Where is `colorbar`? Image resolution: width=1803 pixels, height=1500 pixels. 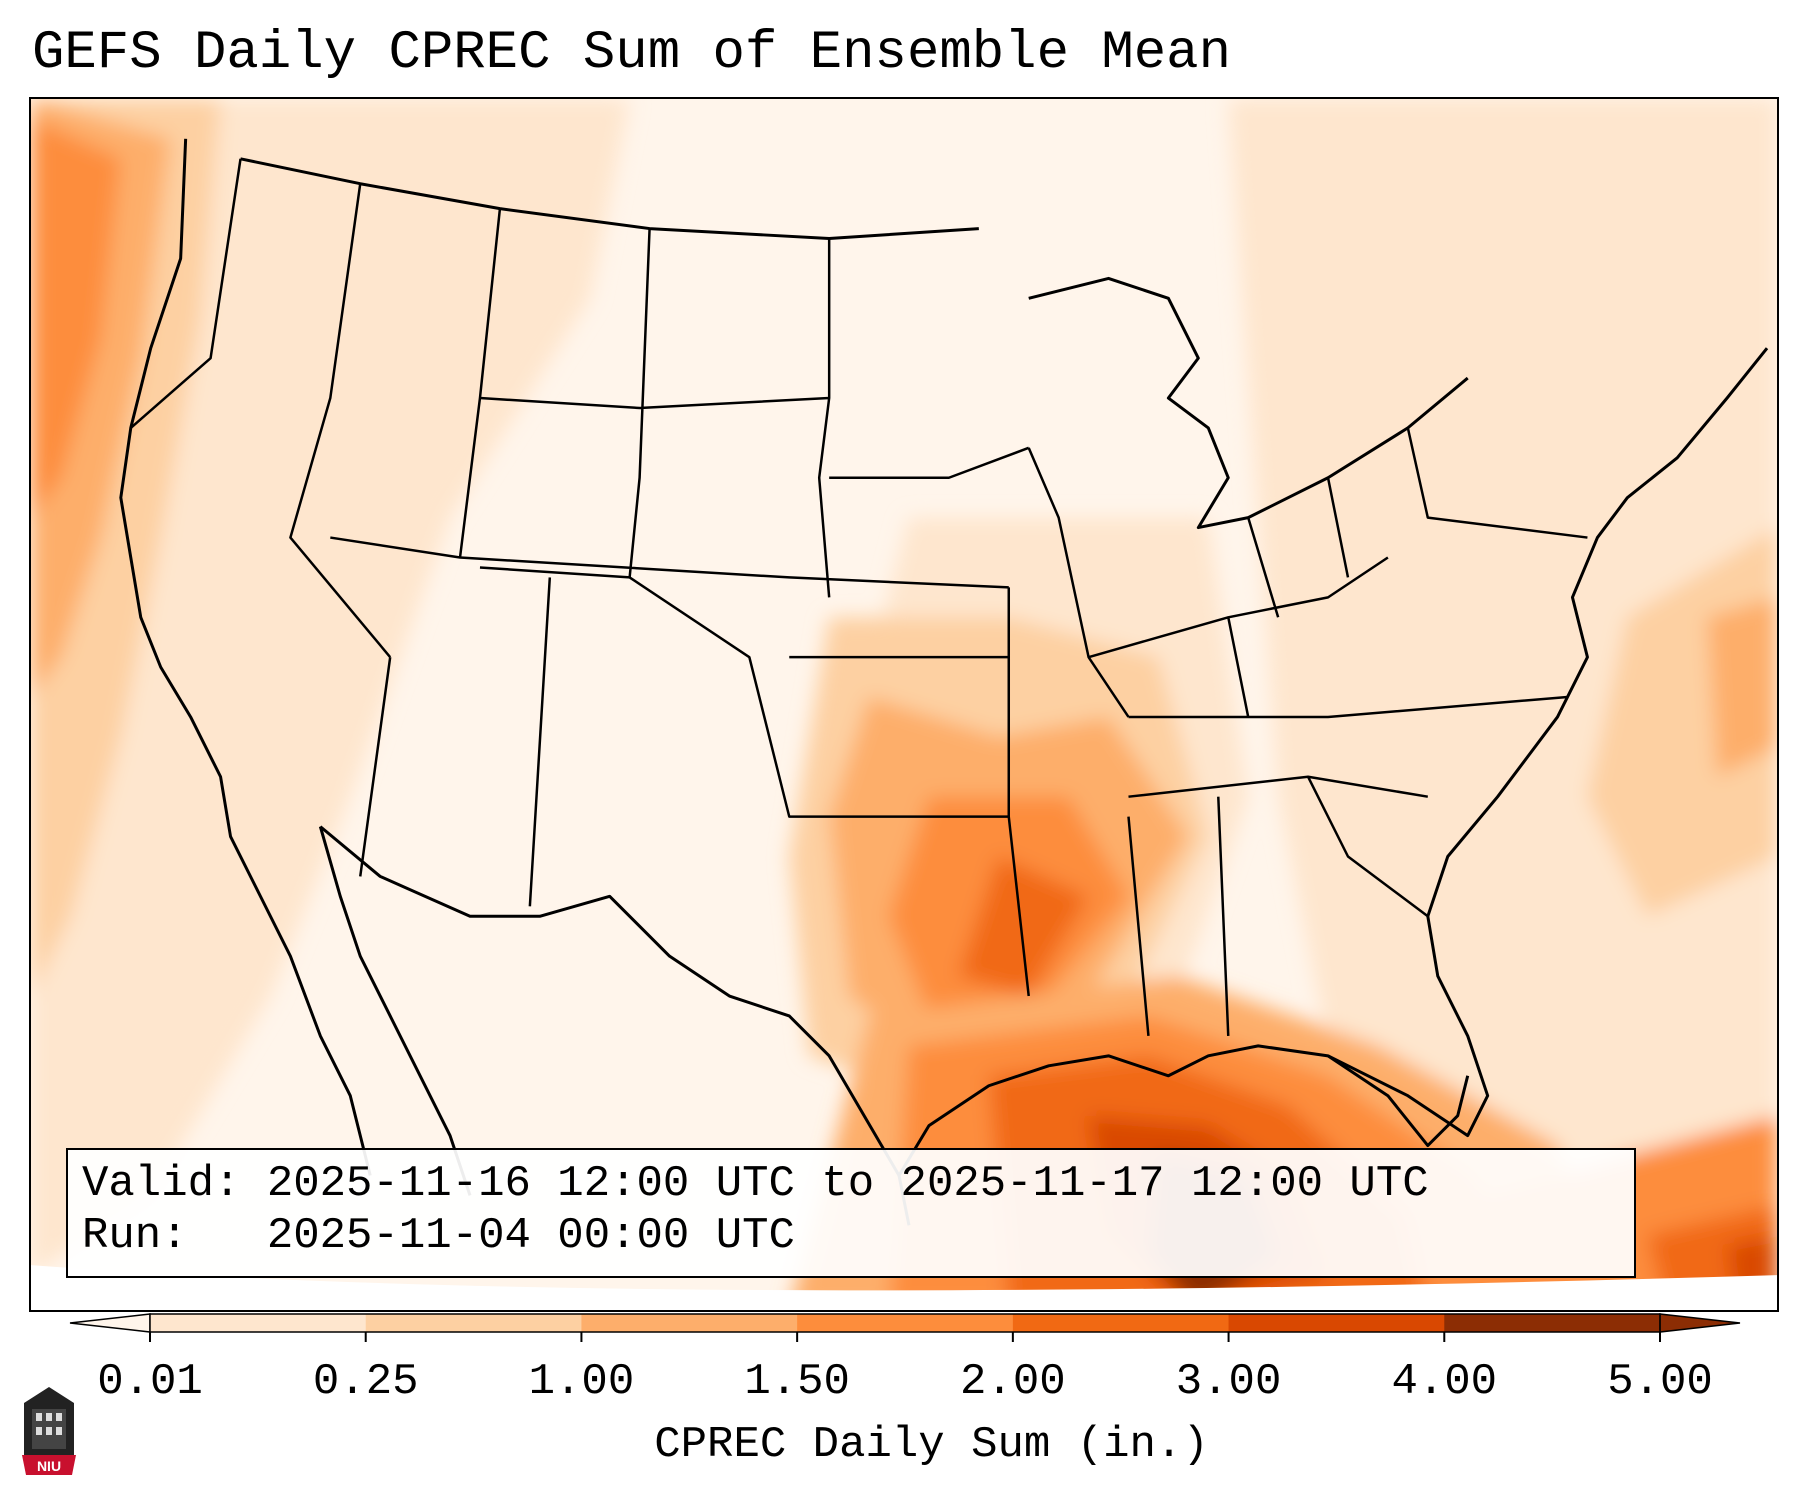 colorbar is located at coordinates (905, 1327).